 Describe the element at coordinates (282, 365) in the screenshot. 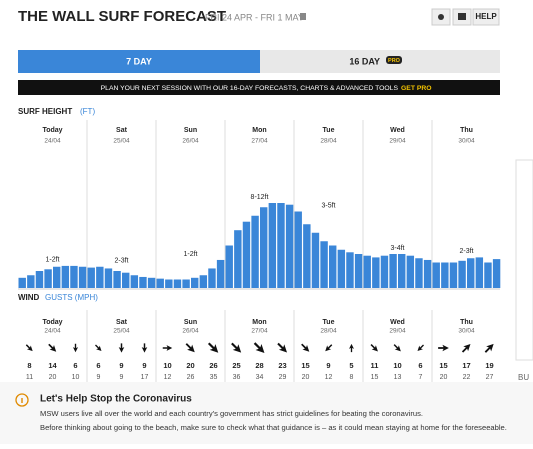

I see `wind-speed: 23` at that location.